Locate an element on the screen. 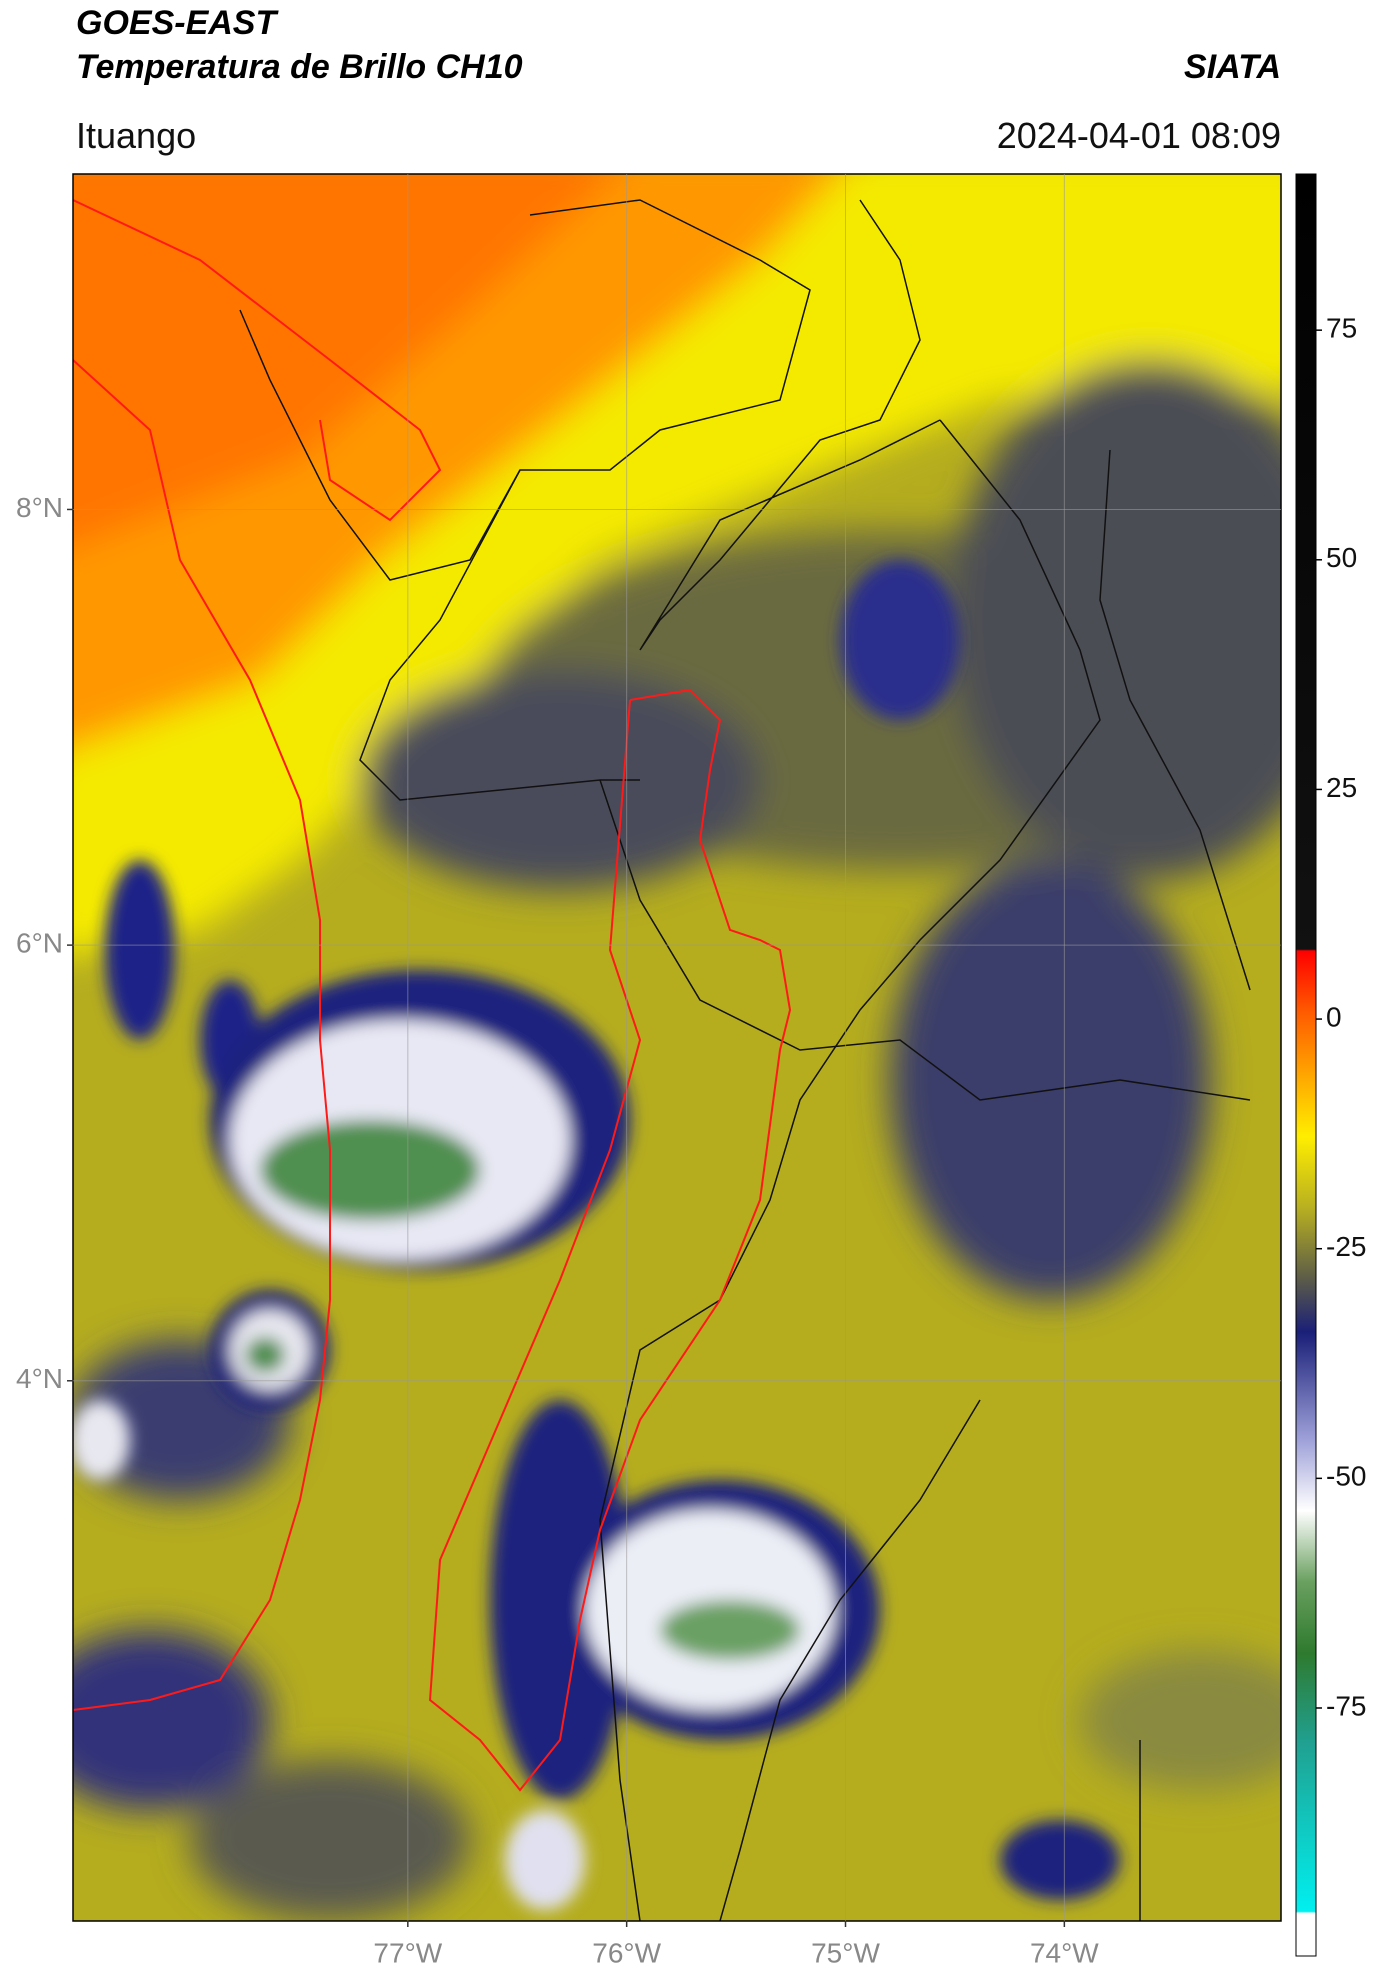  lon-tick-label: 77°W is located at coordinates (407, 1952).